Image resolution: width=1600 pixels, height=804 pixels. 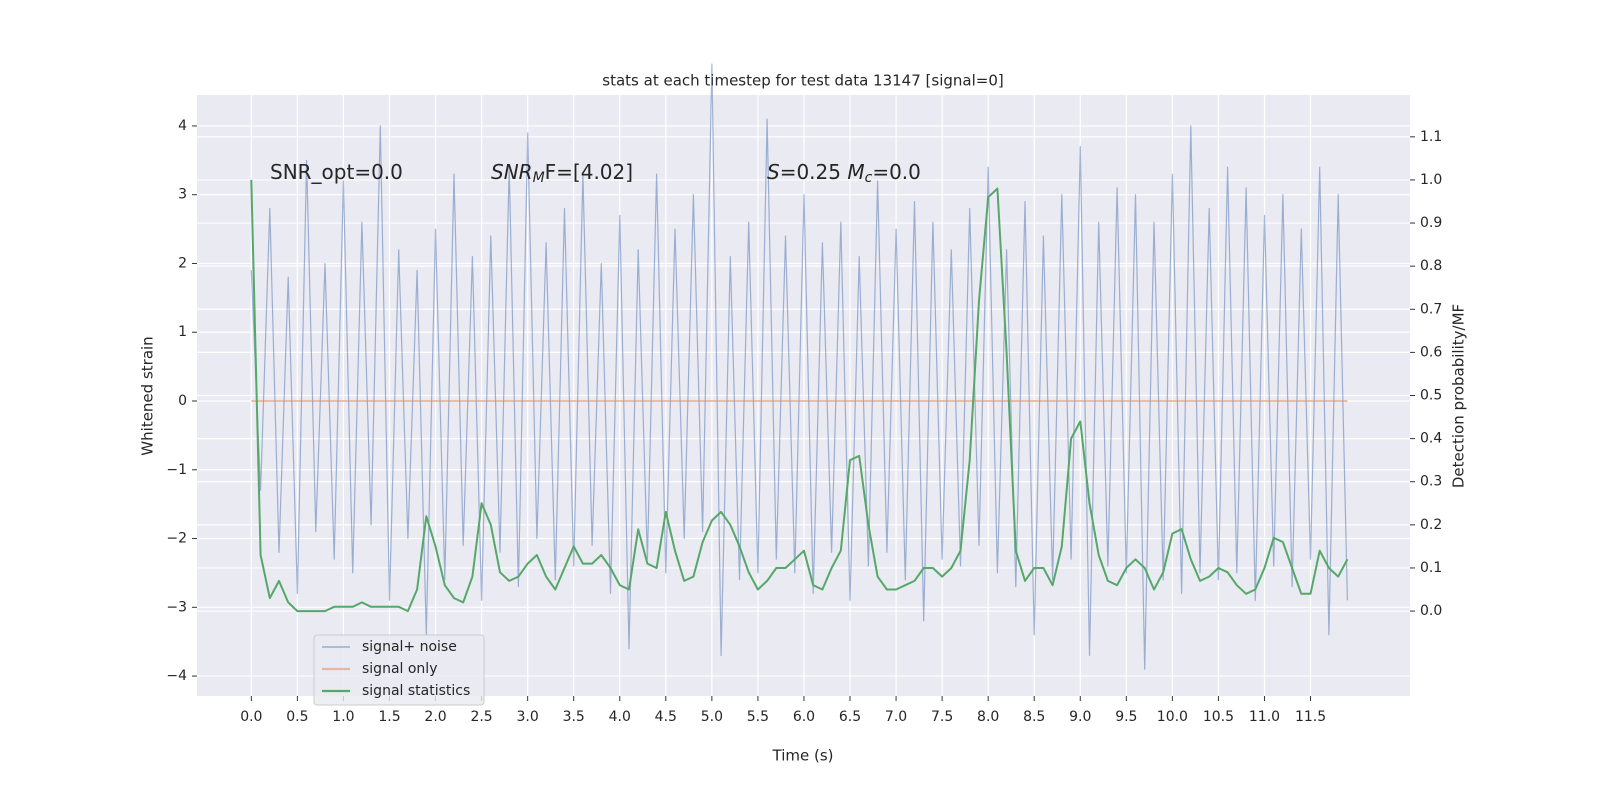 I want to click on annotation: SNRMF=[4.02], so click(x=562, y=173).